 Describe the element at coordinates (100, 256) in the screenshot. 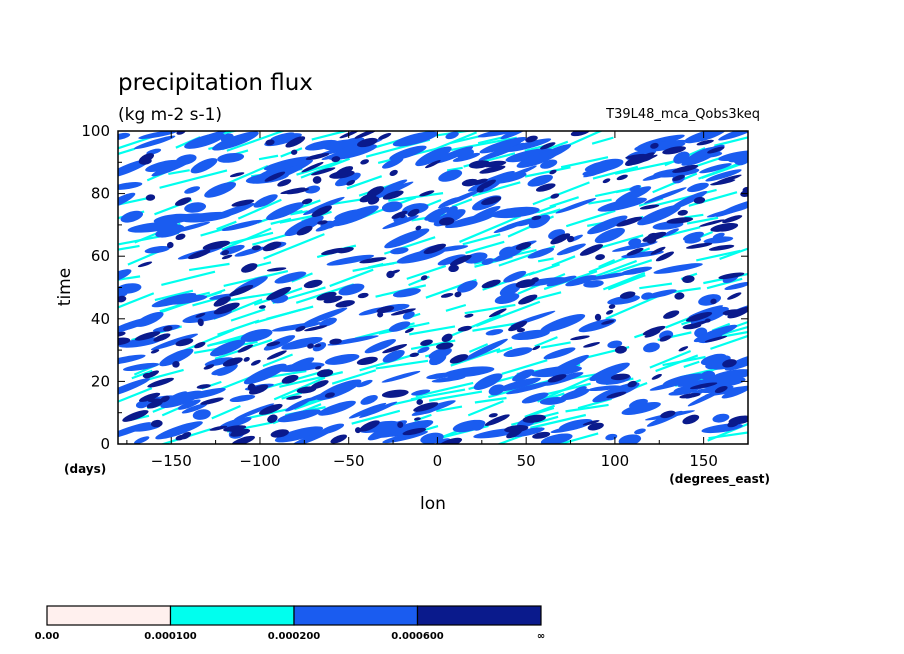

I see `y-tick-label: 60` at that location.